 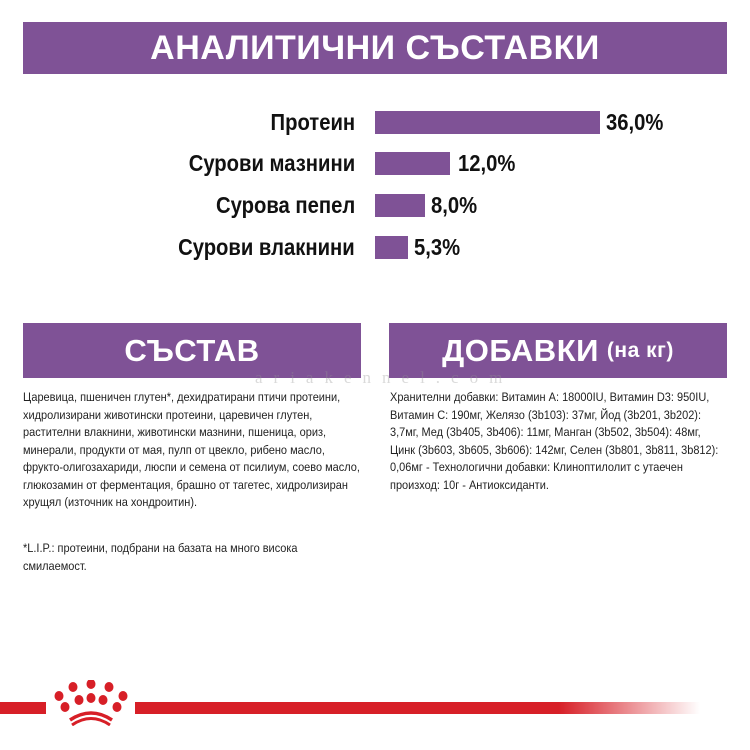 What do you see at coordinates (520, 350) in the screenshot?
I see `additives-title: ДОБАВКИ` at bounding box center [520, 350].